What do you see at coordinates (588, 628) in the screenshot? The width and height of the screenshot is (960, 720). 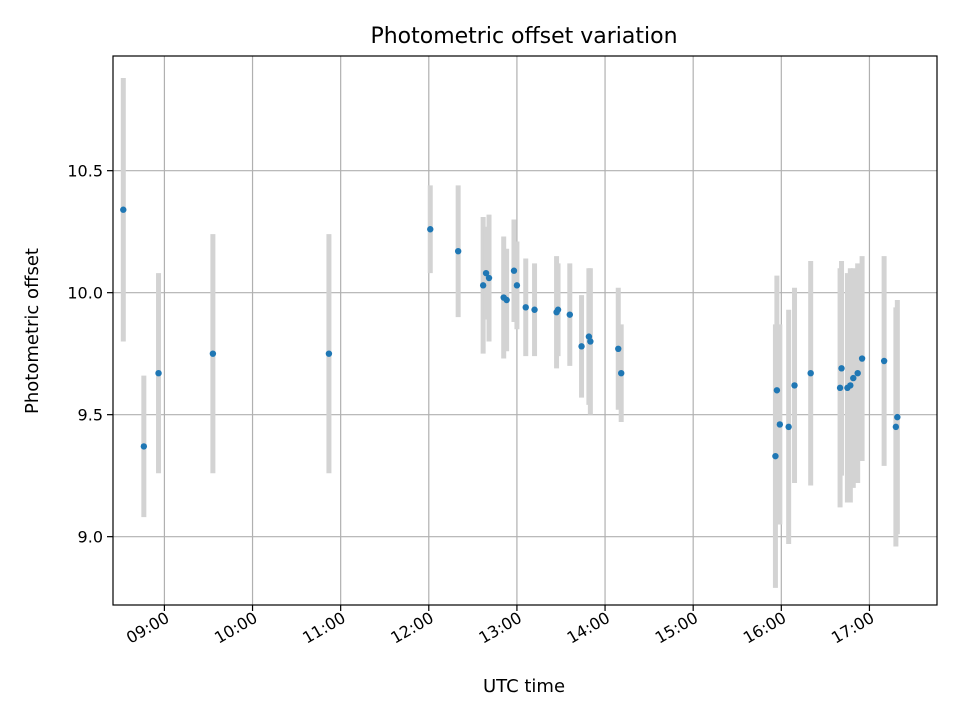 I see `x-tick-label: 14:00` at bounding box center [588, 628].